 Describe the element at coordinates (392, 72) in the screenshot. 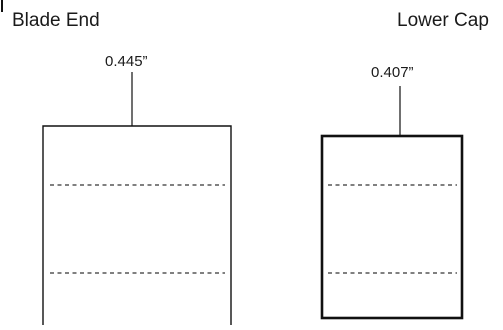

I see `lower-cap-dimension-label: 0.407”` at that location.